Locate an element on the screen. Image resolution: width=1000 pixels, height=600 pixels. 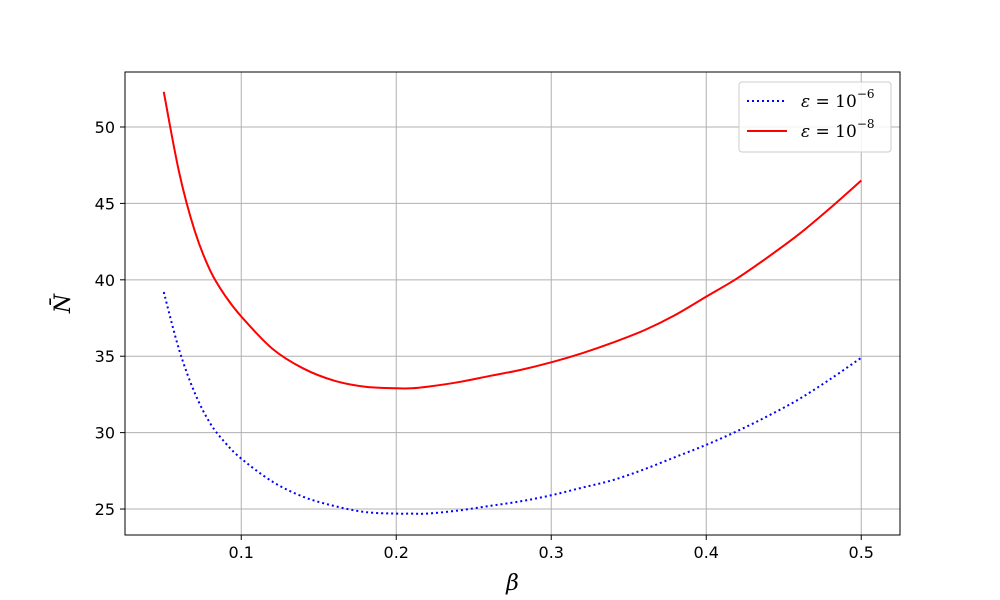
x-axis-label: β is located at coordinates (512, 583).